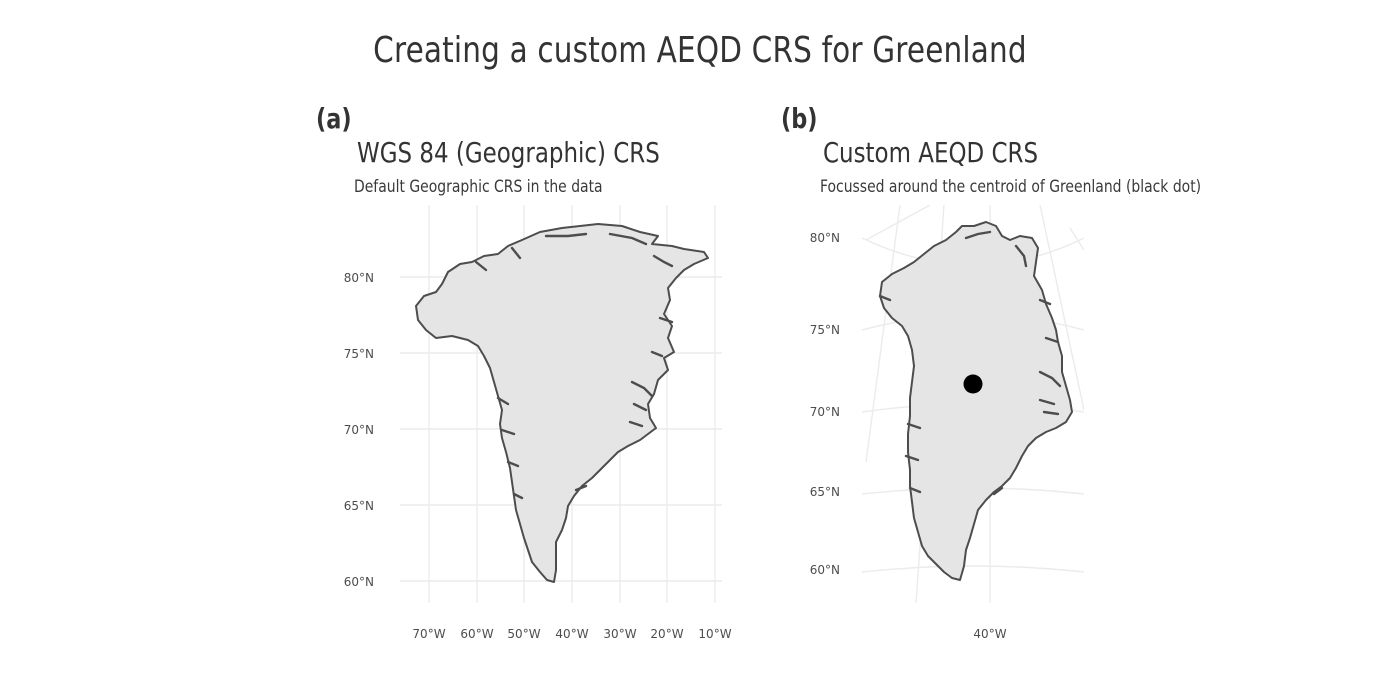 This screenshot has width=1400, height=700. I want to click on lon-label: 50°W, so click(523, 634).